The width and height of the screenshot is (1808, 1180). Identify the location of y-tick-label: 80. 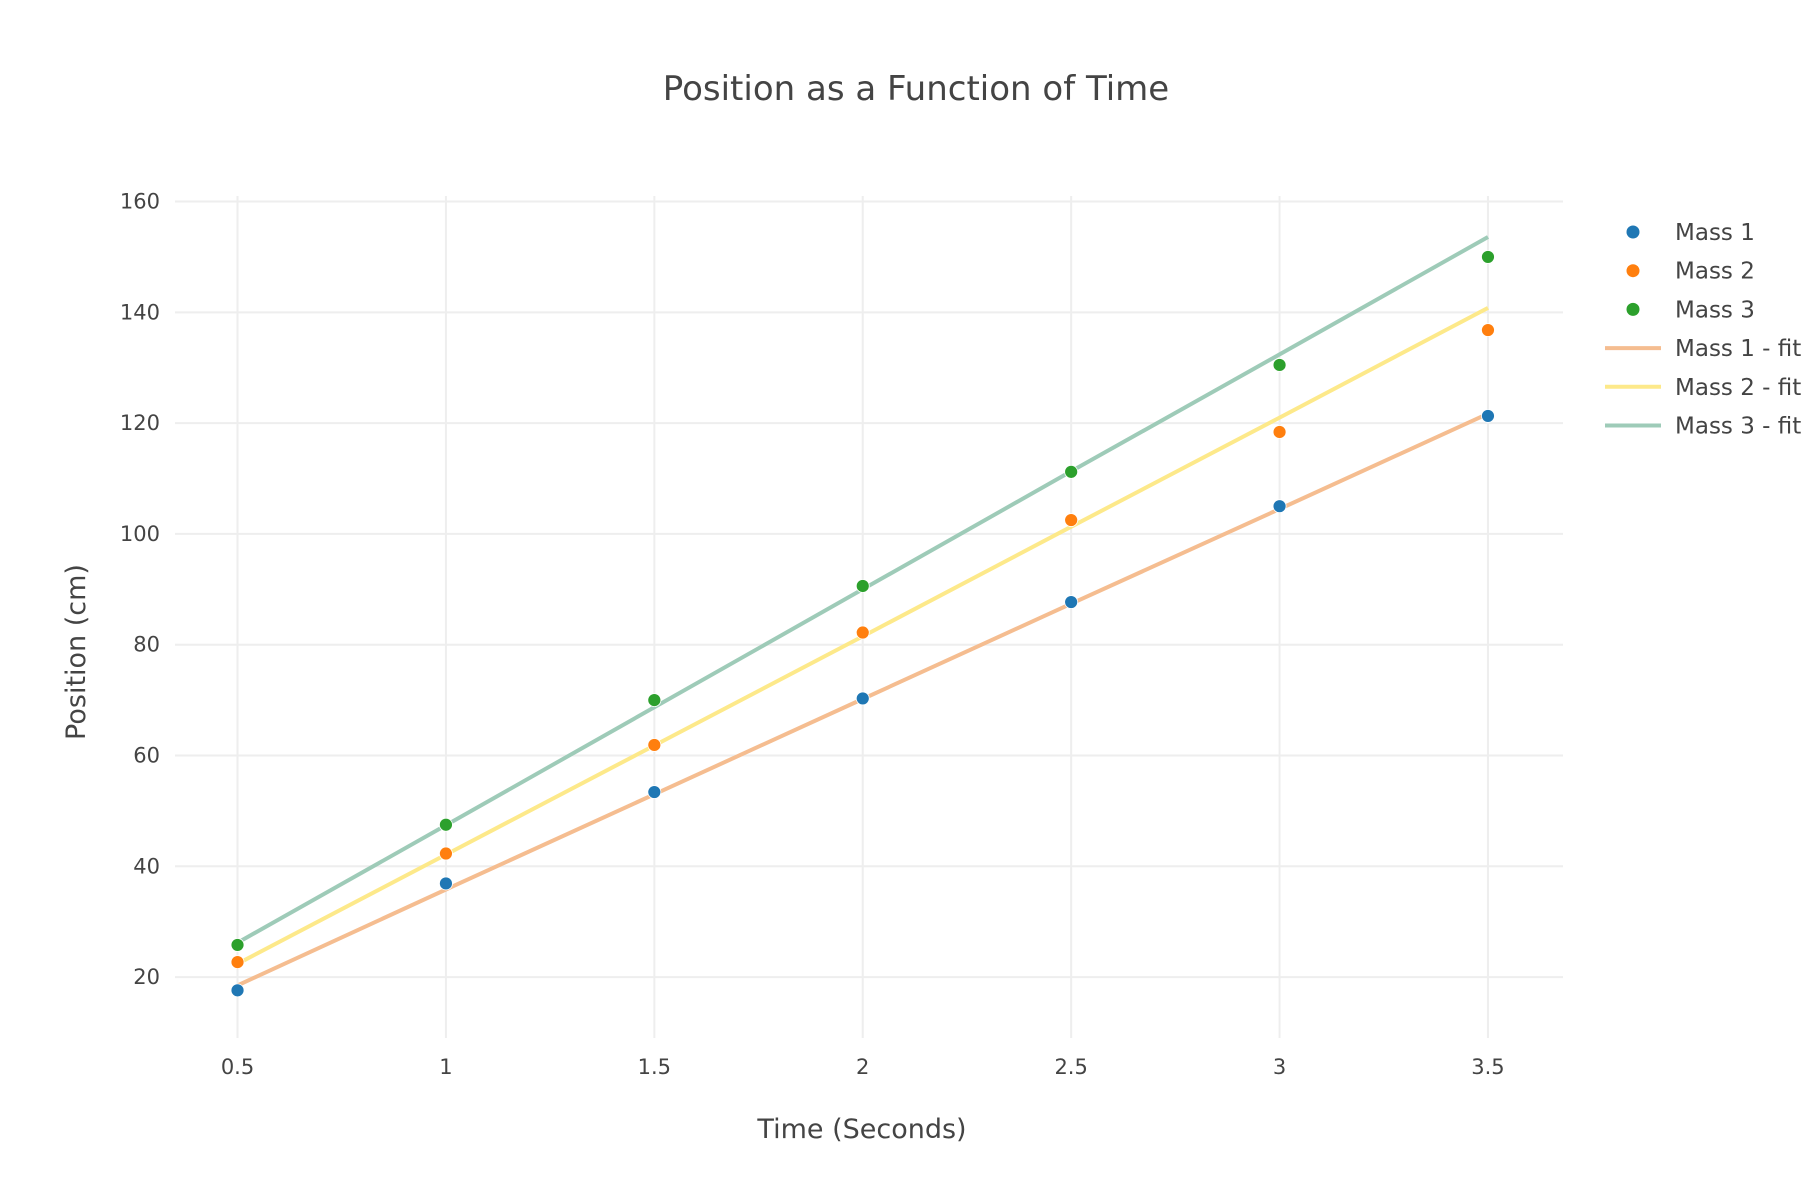
(146, 645).